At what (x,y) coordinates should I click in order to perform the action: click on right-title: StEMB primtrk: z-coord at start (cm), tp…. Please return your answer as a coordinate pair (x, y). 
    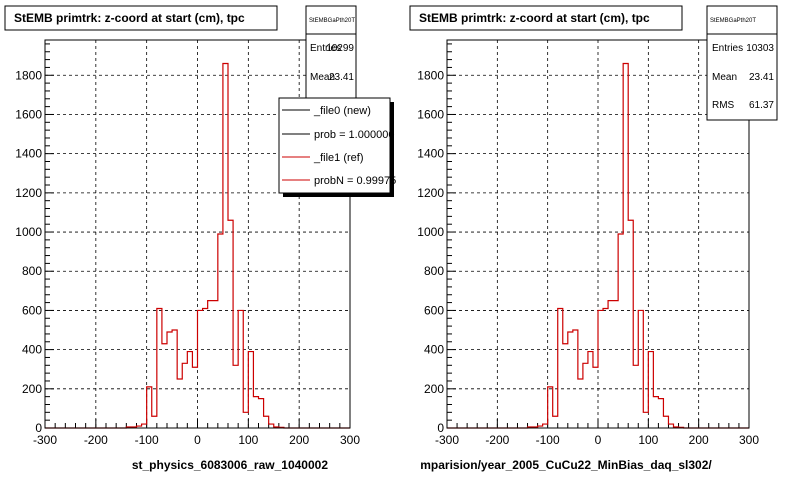
    Looking at the image, I should click on (534, 18).